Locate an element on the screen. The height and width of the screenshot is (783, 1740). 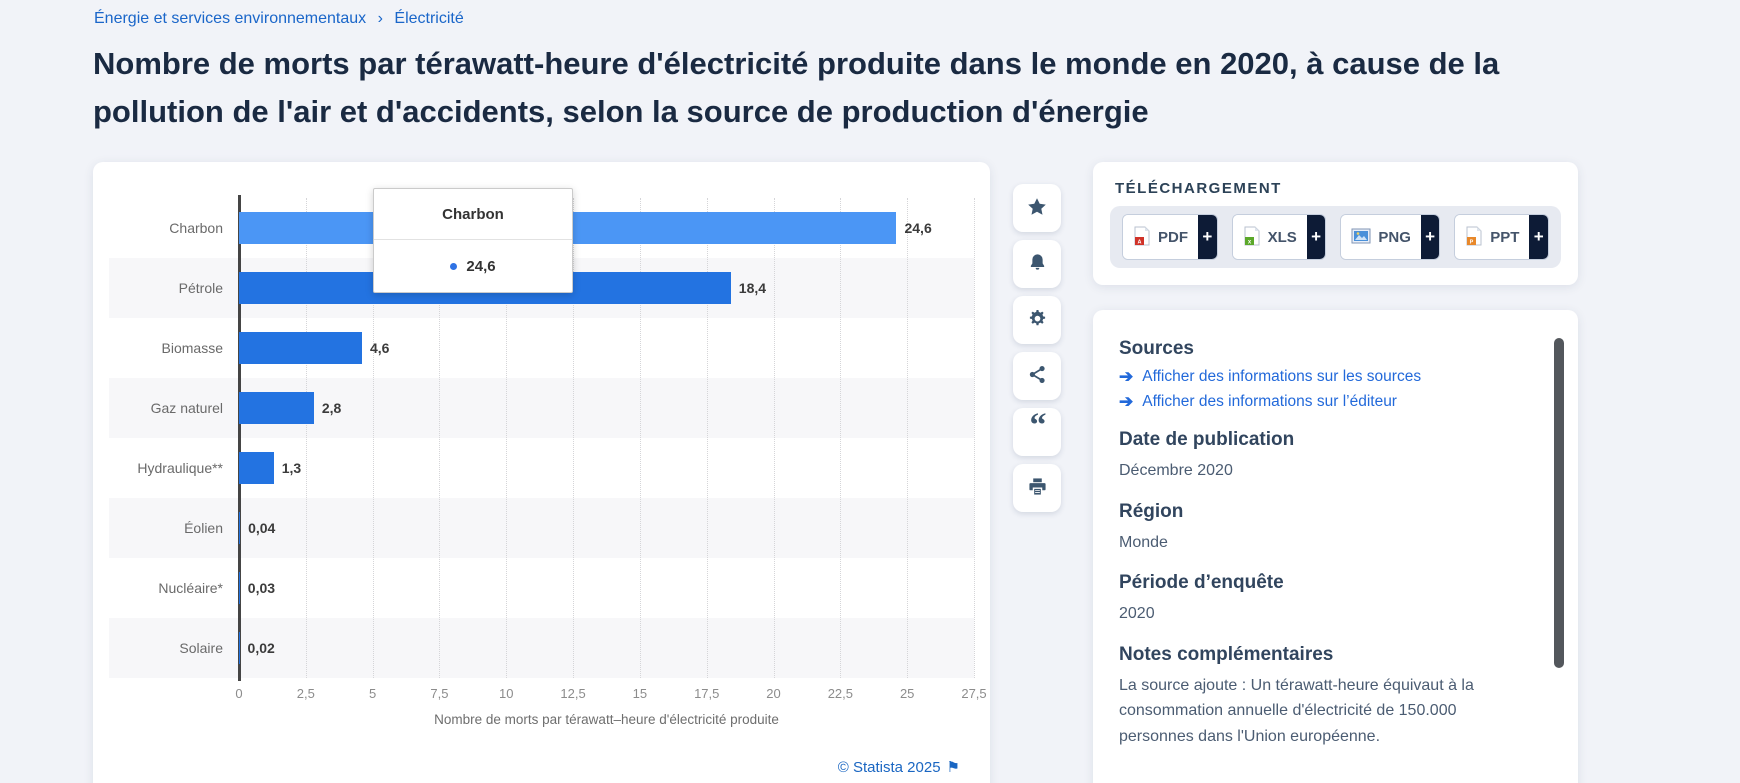
chart-row: Éolien 0,04 is located at coordinates (541, 528).